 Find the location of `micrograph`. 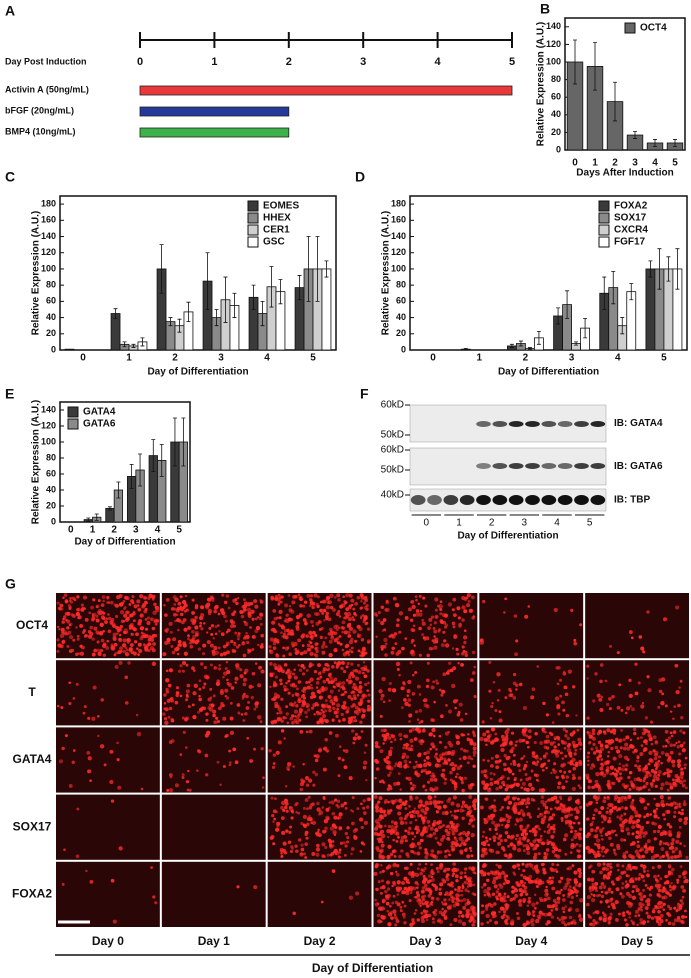

micrograph is located at coordinates (531, 759).